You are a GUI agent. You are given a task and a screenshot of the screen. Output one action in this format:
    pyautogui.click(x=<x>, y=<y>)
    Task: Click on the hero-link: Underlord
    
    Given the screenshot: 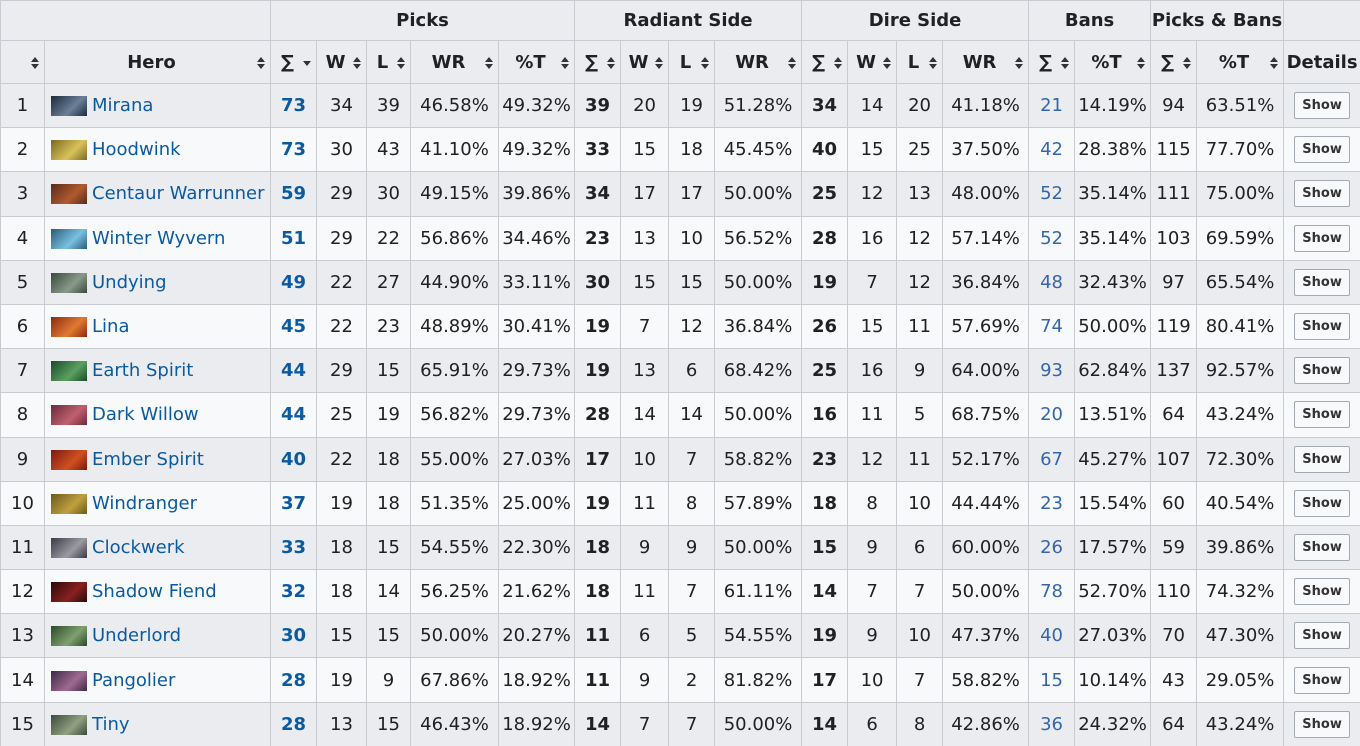 What is the action you would take?
    pyautogui.click(x=137, y=636)
    